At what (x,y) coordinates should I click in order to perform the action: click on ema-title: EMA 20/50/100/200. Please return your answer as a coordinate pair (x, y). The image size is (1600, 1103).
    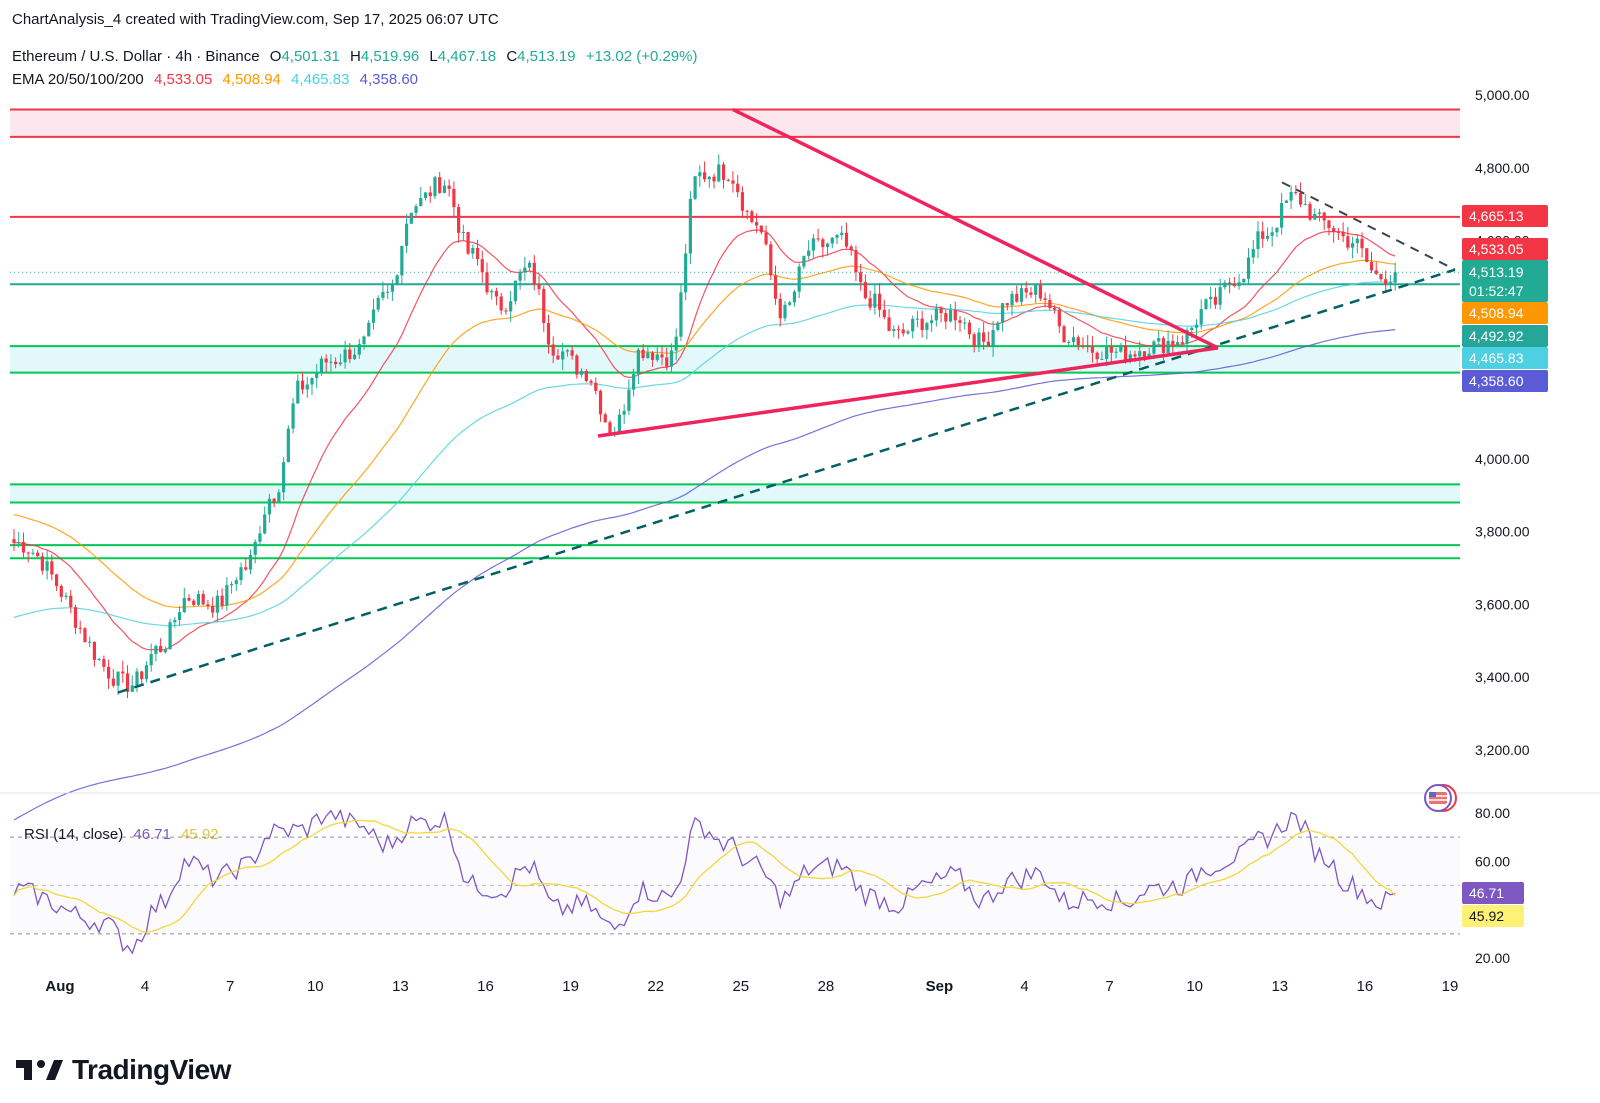
    Looking at the image, I should click on (78, 79).